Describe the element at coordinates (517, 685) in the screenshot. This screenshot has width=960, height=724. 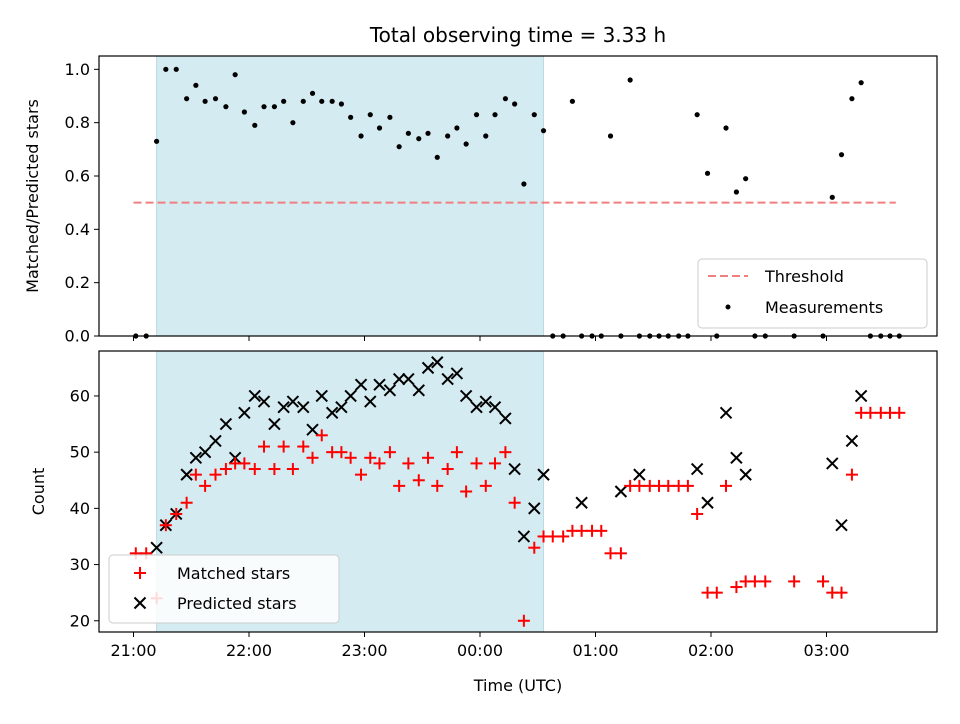
I see `x-axis-label: Time (UTC)` at that location.